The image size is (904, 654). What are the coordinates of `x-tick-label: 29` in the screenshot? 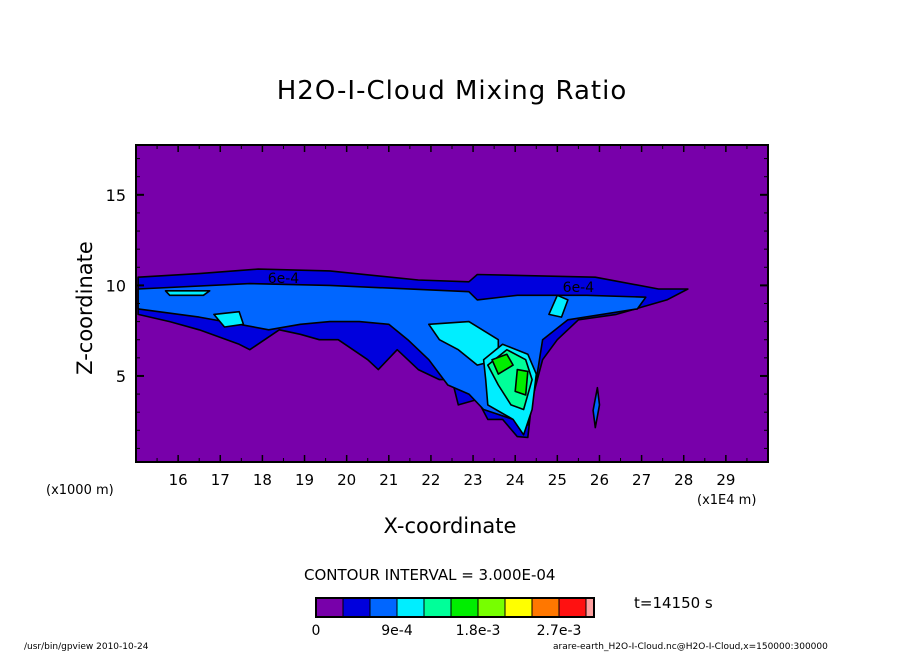 It's located at (725, 480).